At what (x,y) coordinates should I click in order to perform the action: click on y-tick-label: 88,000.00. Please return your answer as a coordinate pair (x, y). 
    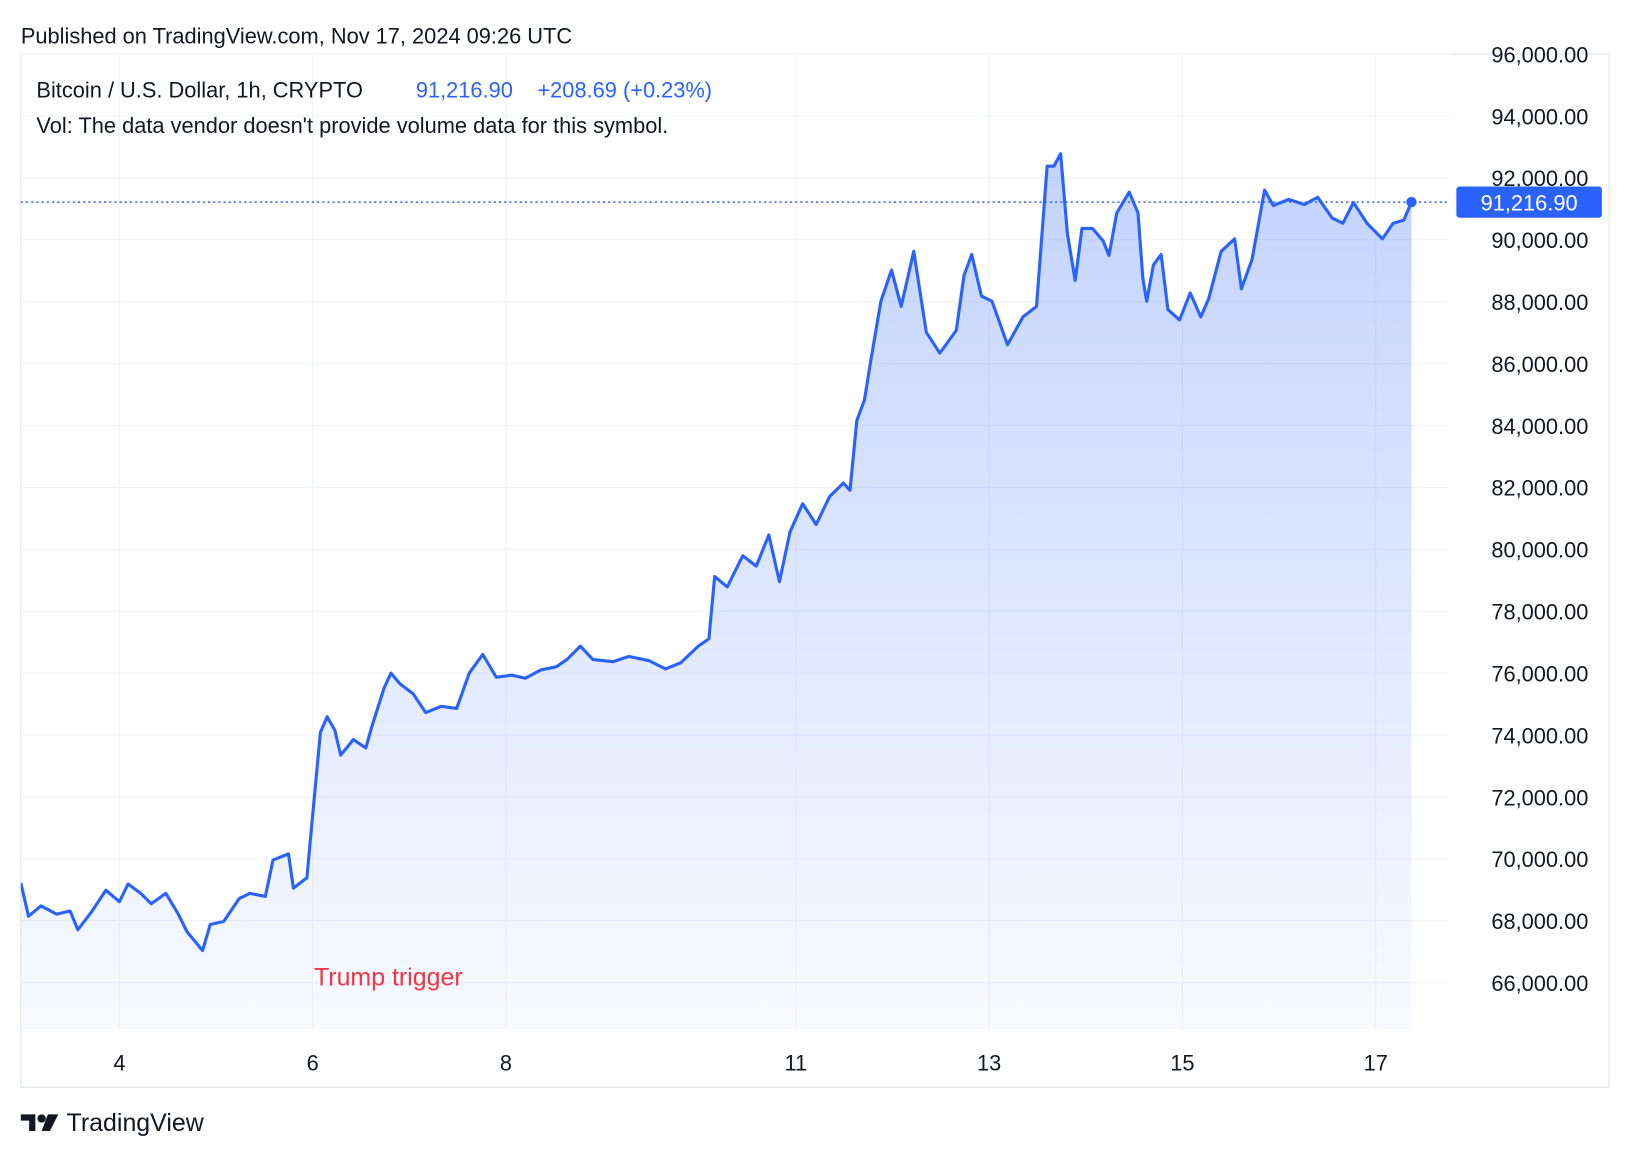
    Looking at the image, I should click on (1539, 302).